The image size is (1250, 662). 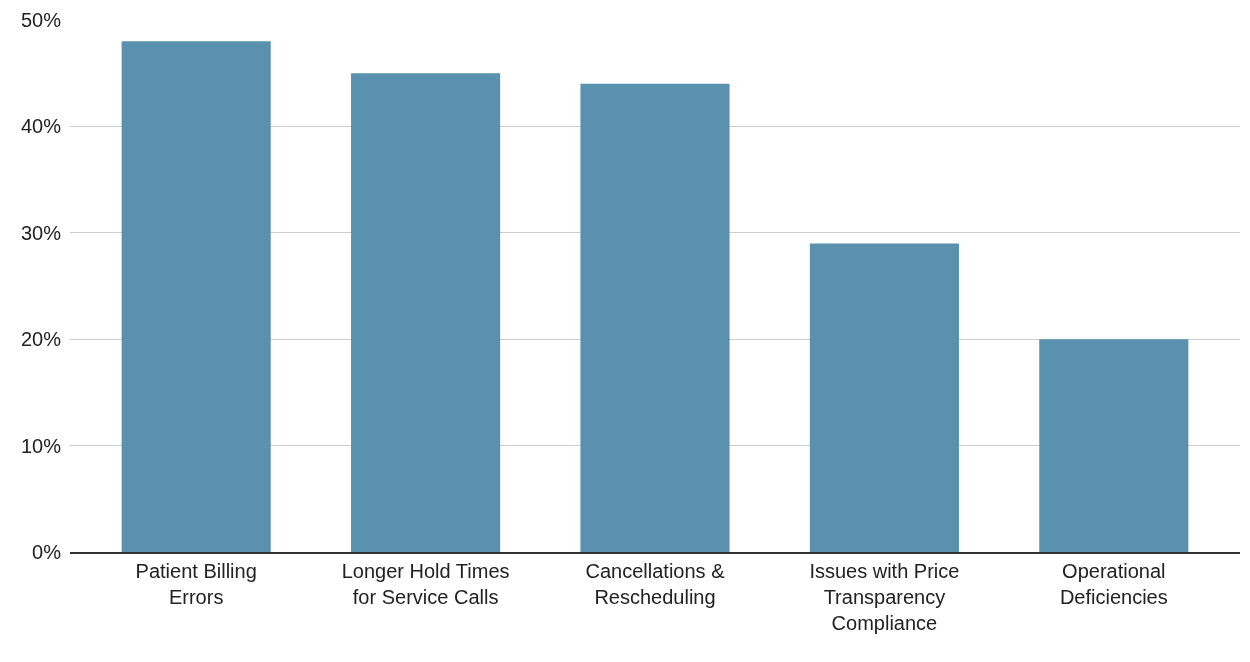 What do you see at coordinates (425, 583) in the screenshot?
I see `x-tick-label: Longer Hold Times for Service Calls` at bounding box center [425, 583].